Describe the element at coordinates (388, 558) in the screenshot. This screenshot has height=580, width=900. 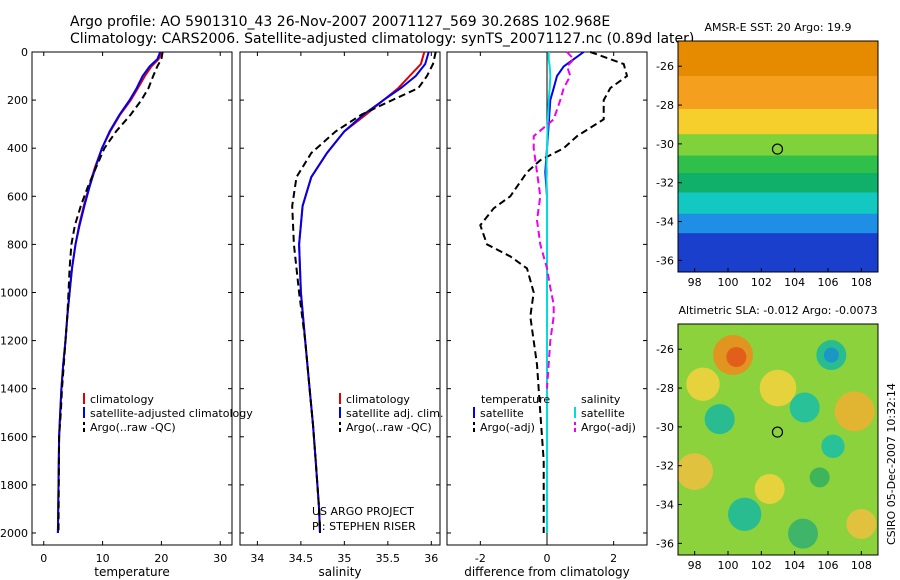
I see `x-tick-label: 35.5` at that location.